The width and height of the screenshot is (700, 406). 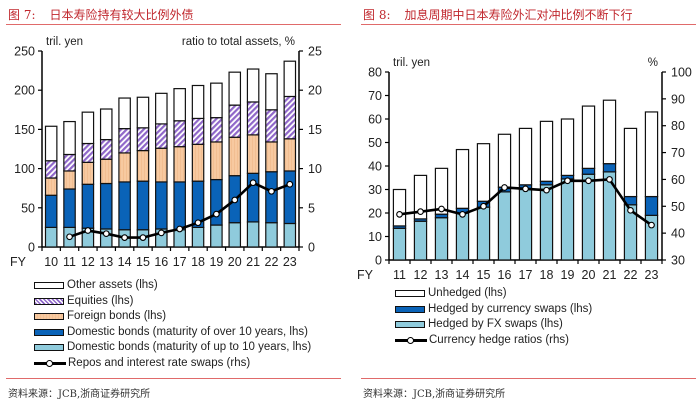 What do you see at coordinates (467, 293) in the screenshot?
I see `legend-label: Unhedged (lhs)` at bounding box center [467, 293].